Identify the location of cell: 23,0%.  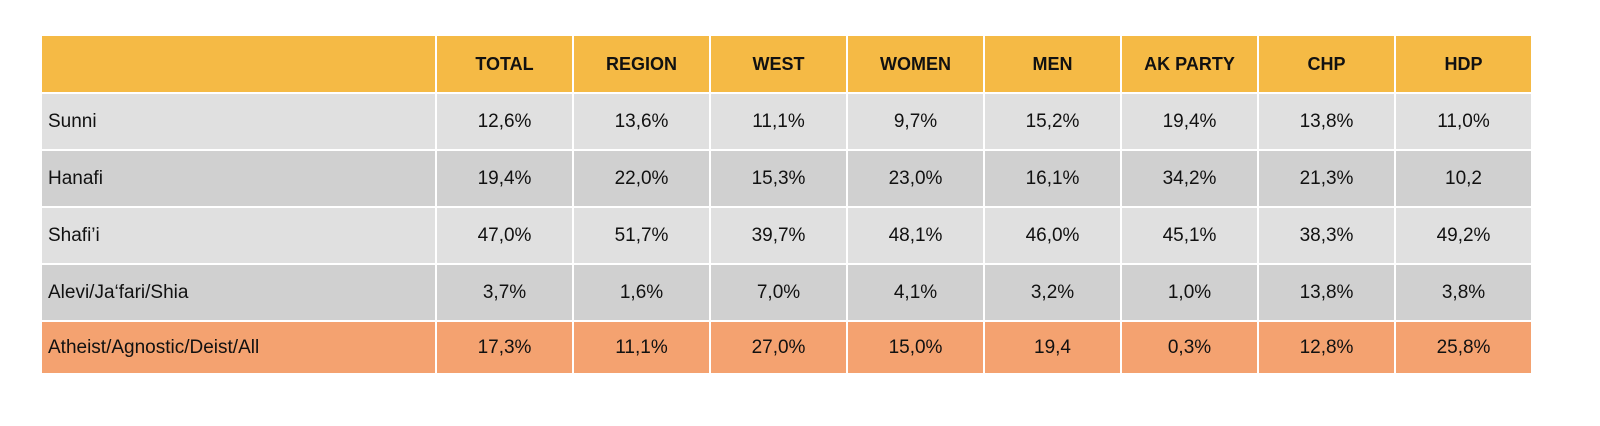
(915, 178).